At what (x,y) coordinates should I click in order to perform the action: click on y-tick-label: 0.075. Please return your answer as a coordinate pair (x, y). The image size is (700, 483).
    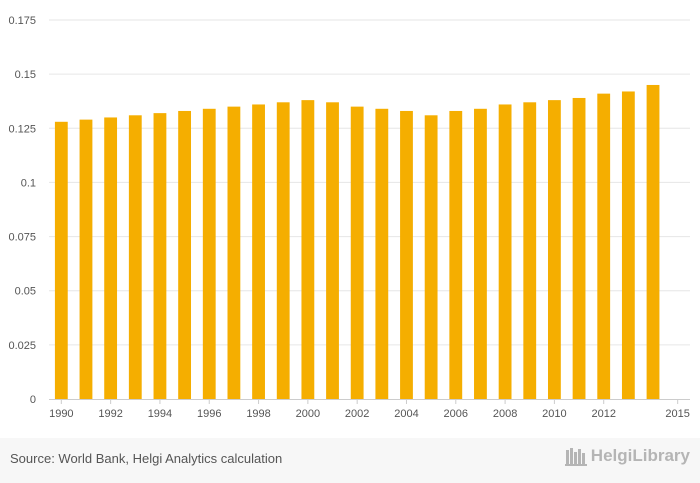
    Looking at the image, I should click on (22, 238).